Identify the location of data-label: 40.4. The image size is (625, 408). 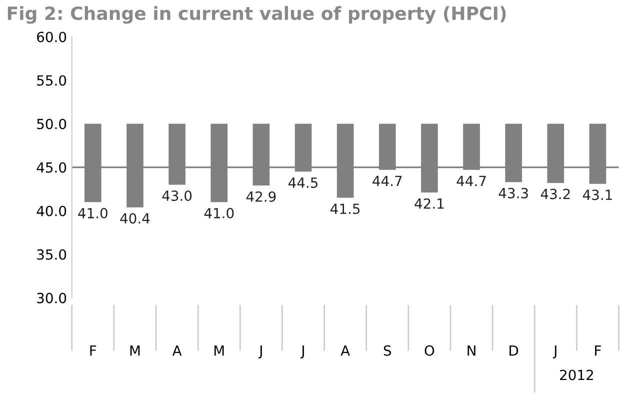
(135, 218).